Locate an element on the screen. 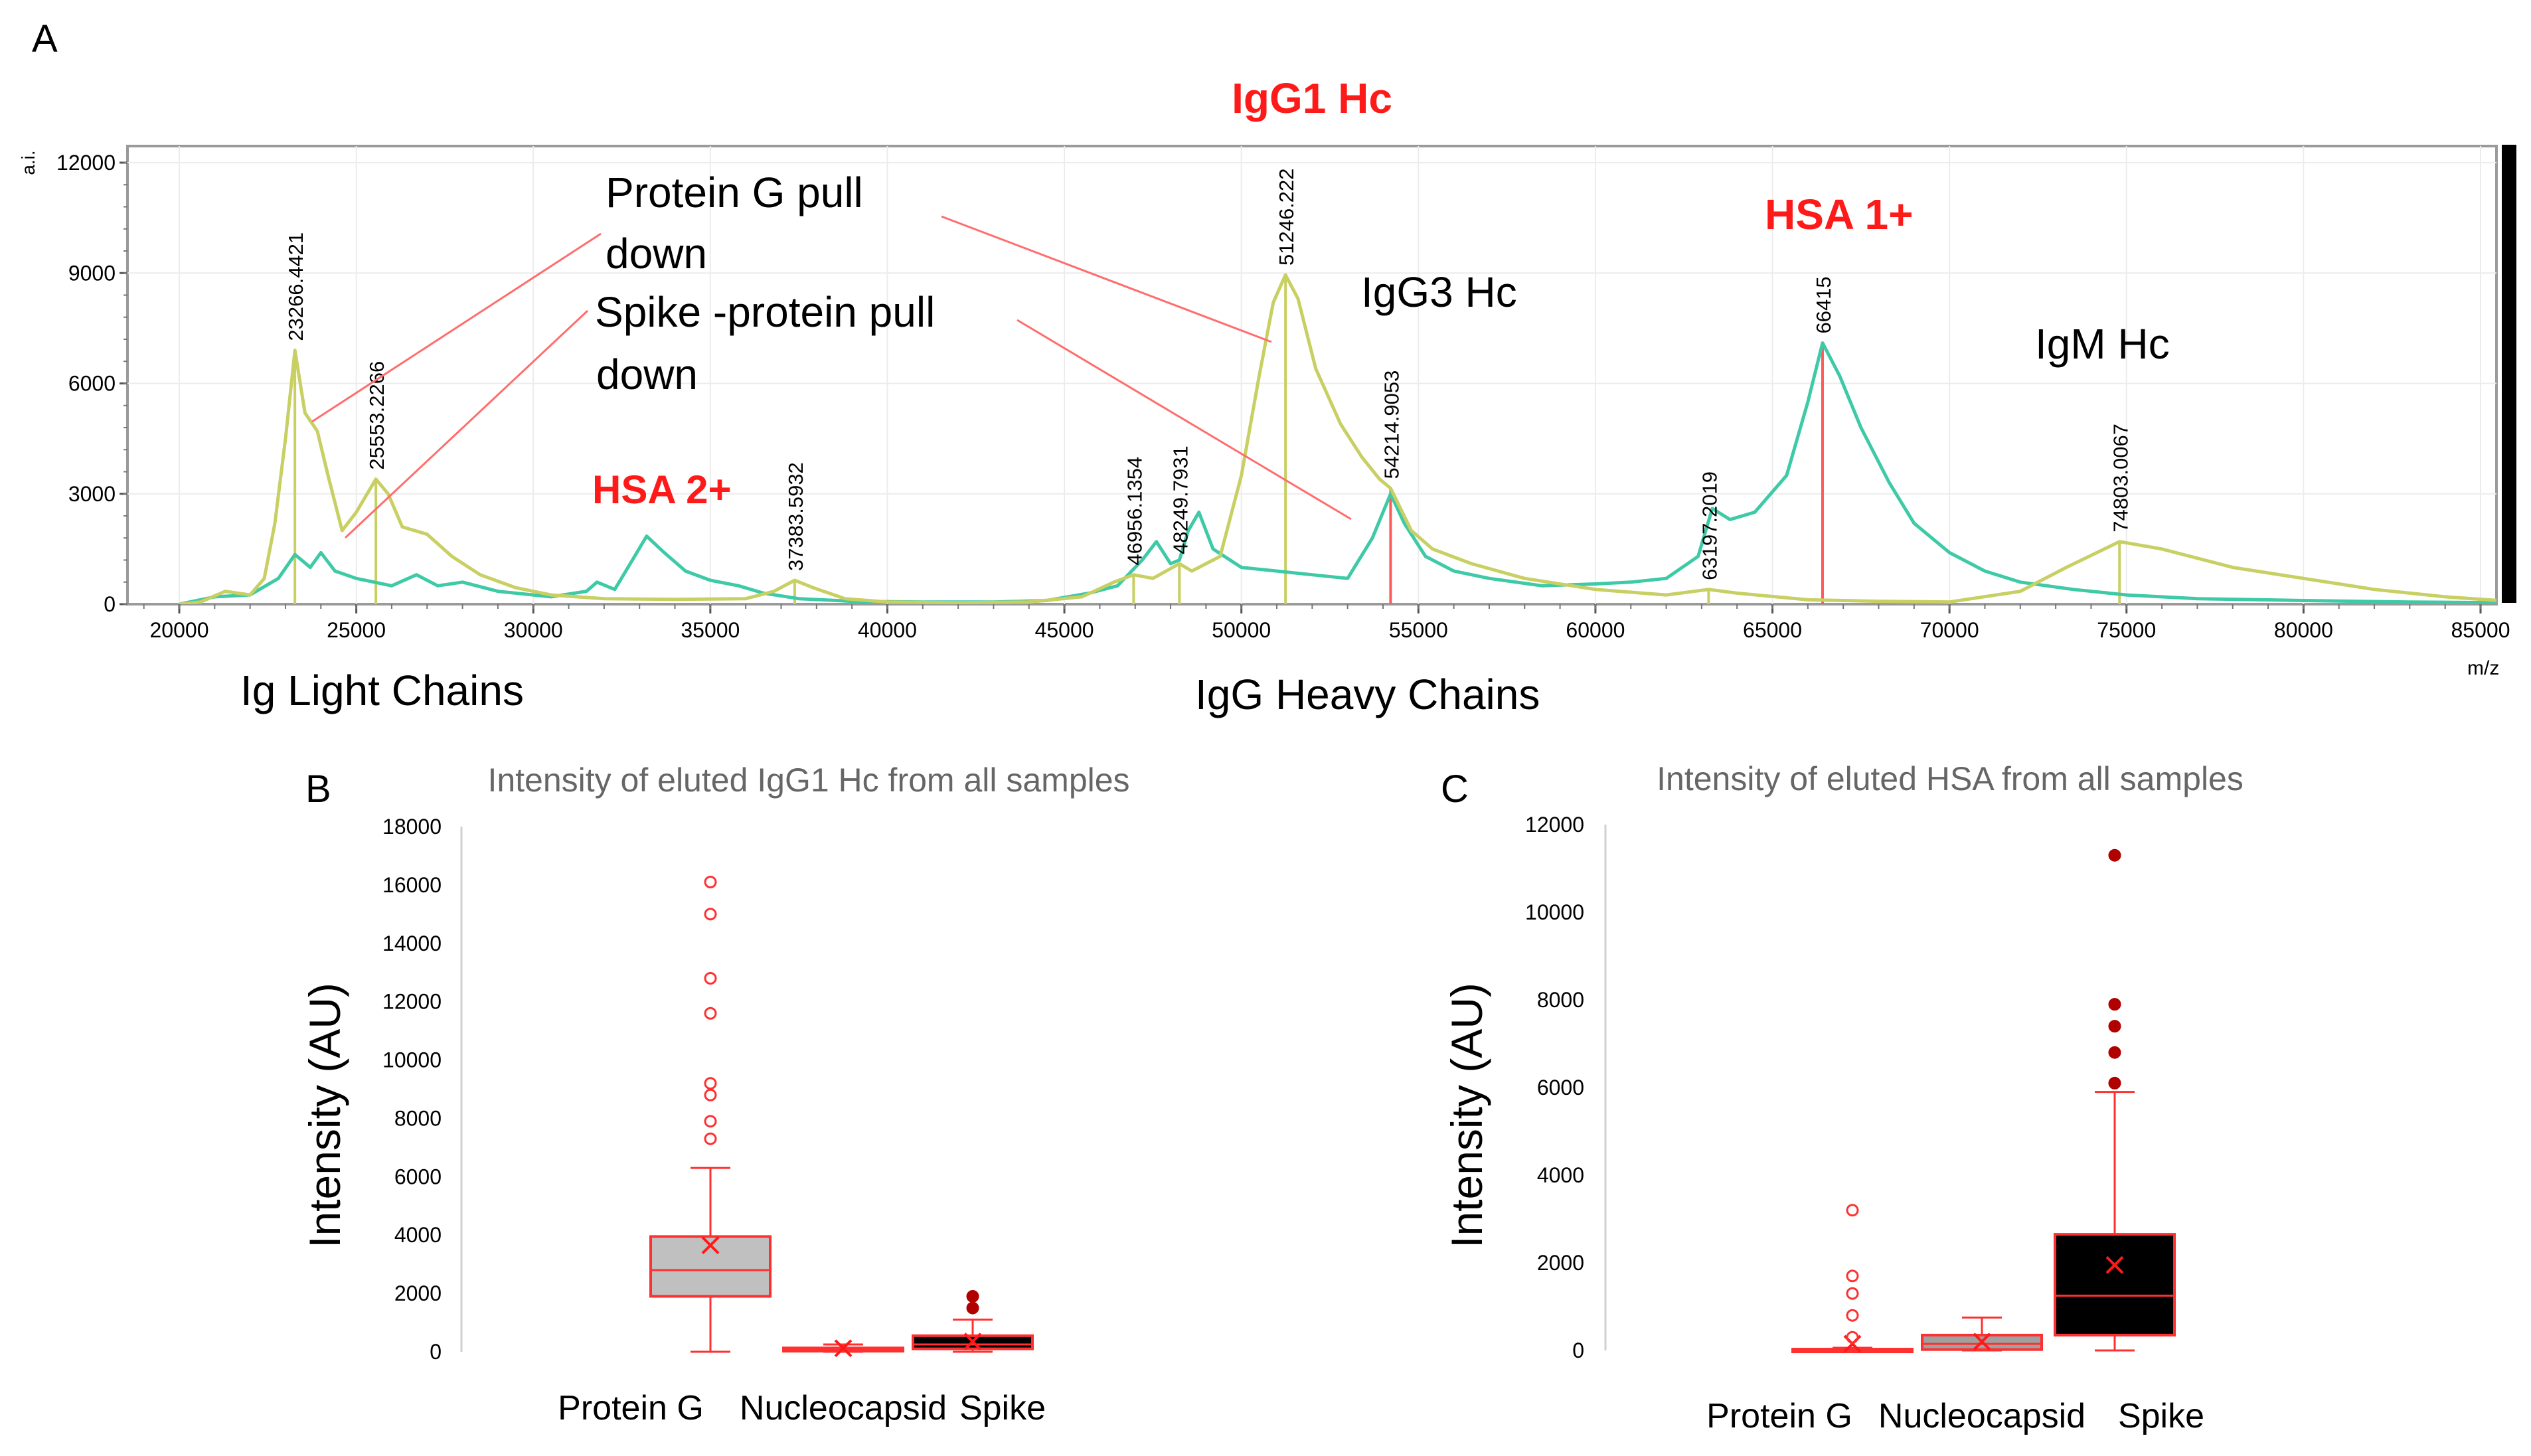 The height and width of the screenshot is (1456, 2531). spectrum-y-ticks: 0 3000 6000 9000 12000 is located at coordinates (91, 383).